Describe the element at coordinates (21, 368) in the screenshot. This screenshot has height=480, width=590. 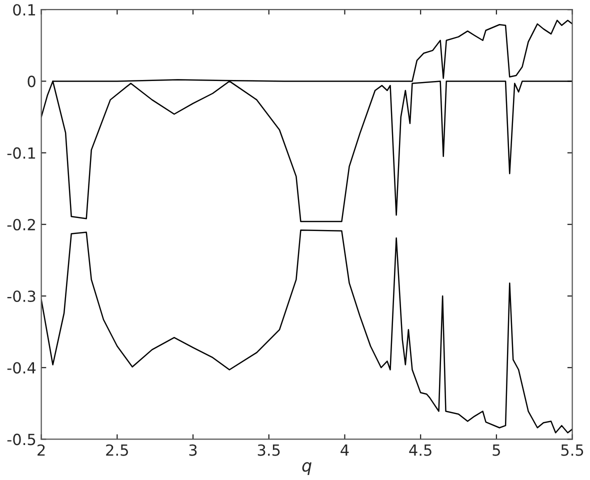
I see `y-tick-label: -0.4` at that location.